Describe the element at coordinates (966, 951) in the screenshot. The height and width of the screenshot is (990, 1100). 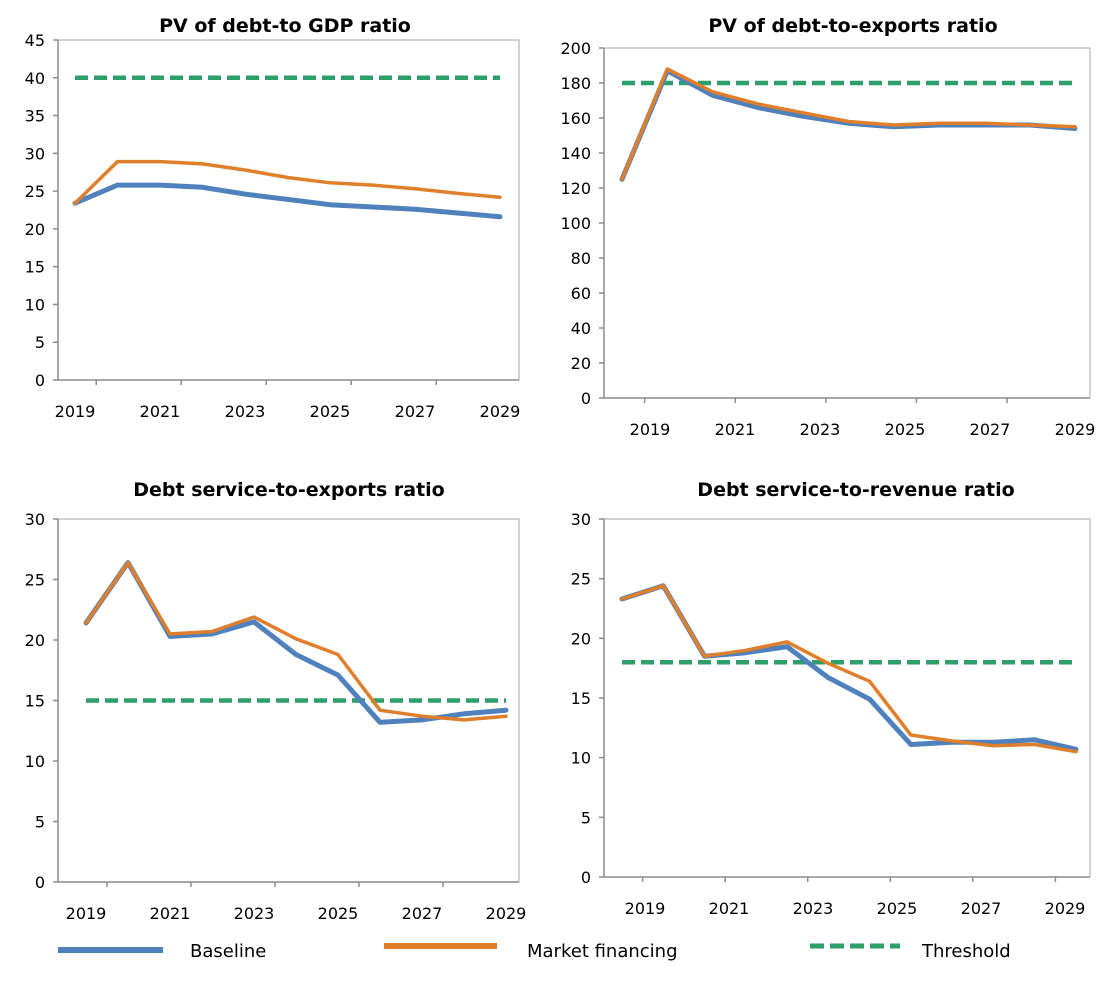
I see `legend-label-threshold: Threshold` at that location.